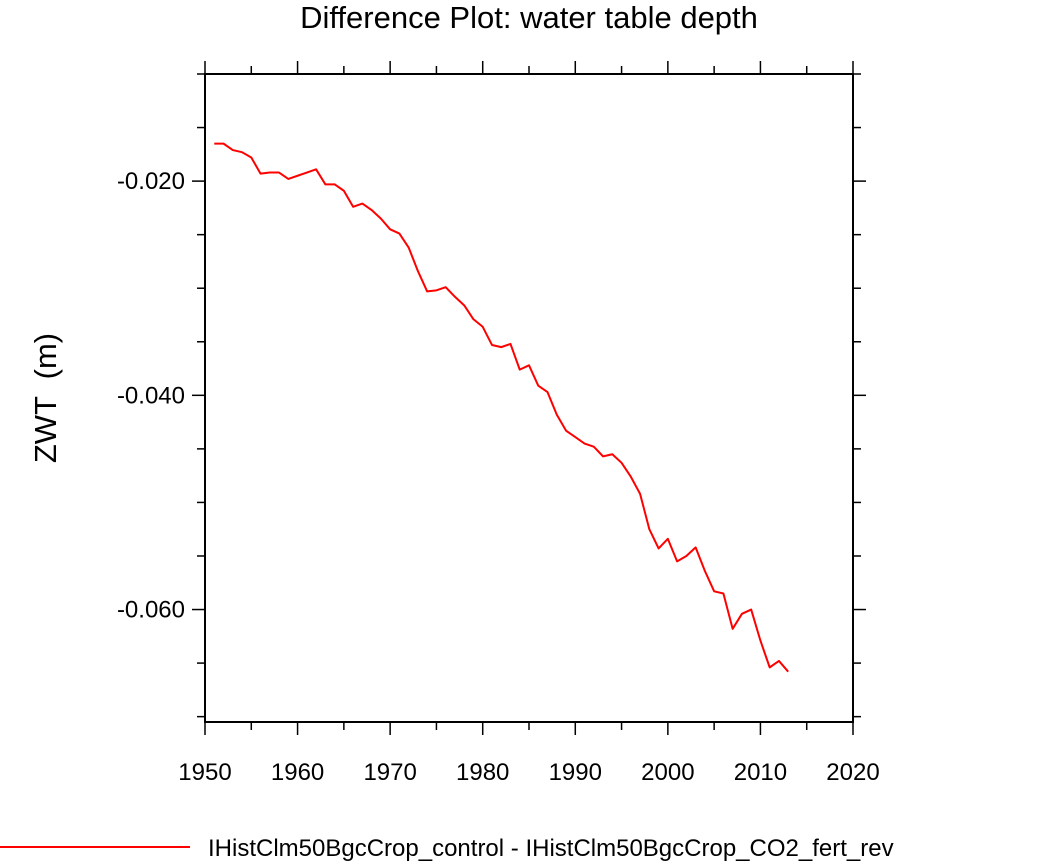 This screenshot has width=1057, height=864. What do you see at coordinates (760, 772) in the screenshot?
I see `x-tick-label: 2010` at bounding box center [760, 772].